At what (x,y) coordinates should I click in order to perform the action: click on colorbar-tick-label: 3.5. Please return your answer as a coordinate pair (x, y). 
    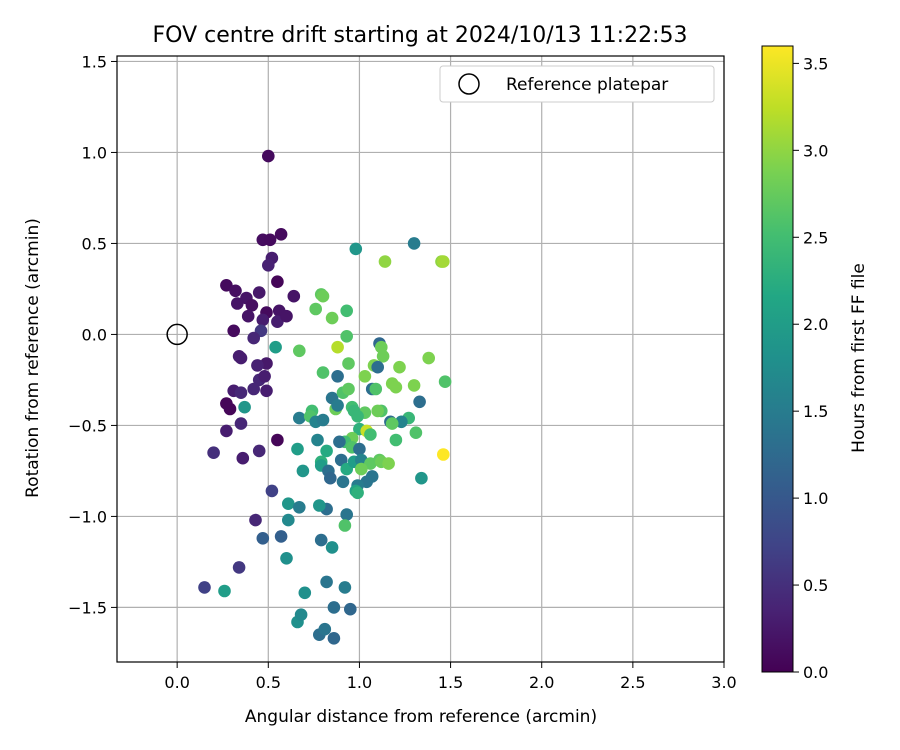
    Looking at the image, I should click on (815, 63).